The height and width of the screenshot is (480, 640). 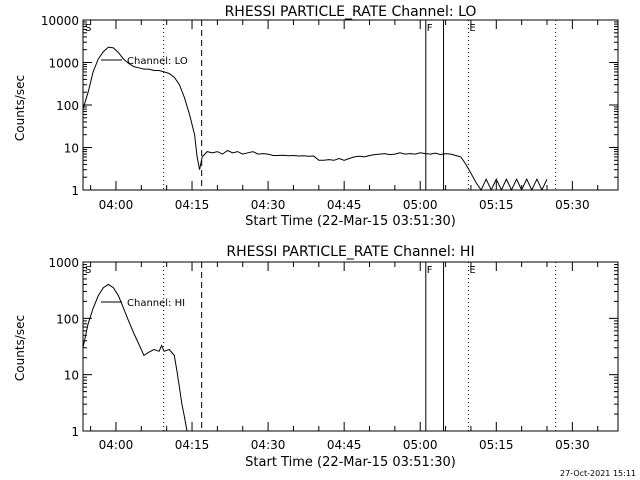 I want to click on legend-label: Channel: HI, so click(x=156, y=303).